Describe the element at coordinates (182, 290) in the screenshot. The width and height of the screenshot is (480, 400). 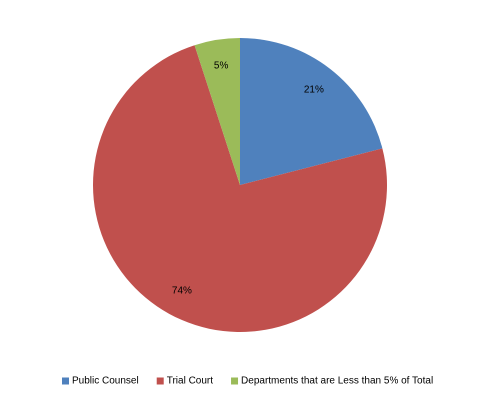
I see `data-label: 74%` at that location.